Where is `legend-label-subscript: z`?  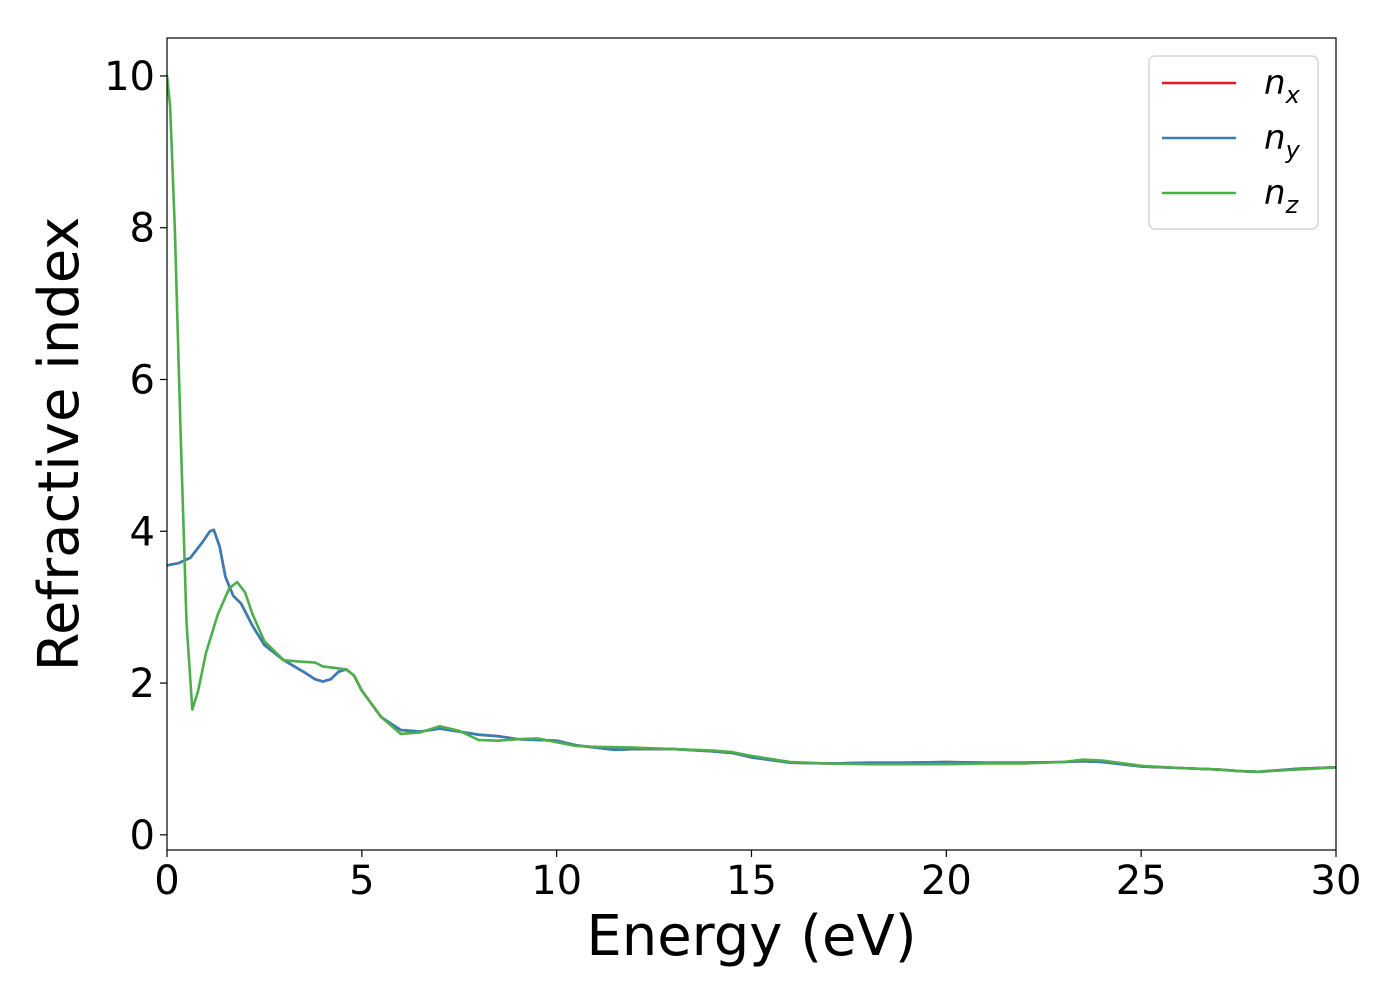 legend-label-subscript: z is located at coordinates (1292, 205).